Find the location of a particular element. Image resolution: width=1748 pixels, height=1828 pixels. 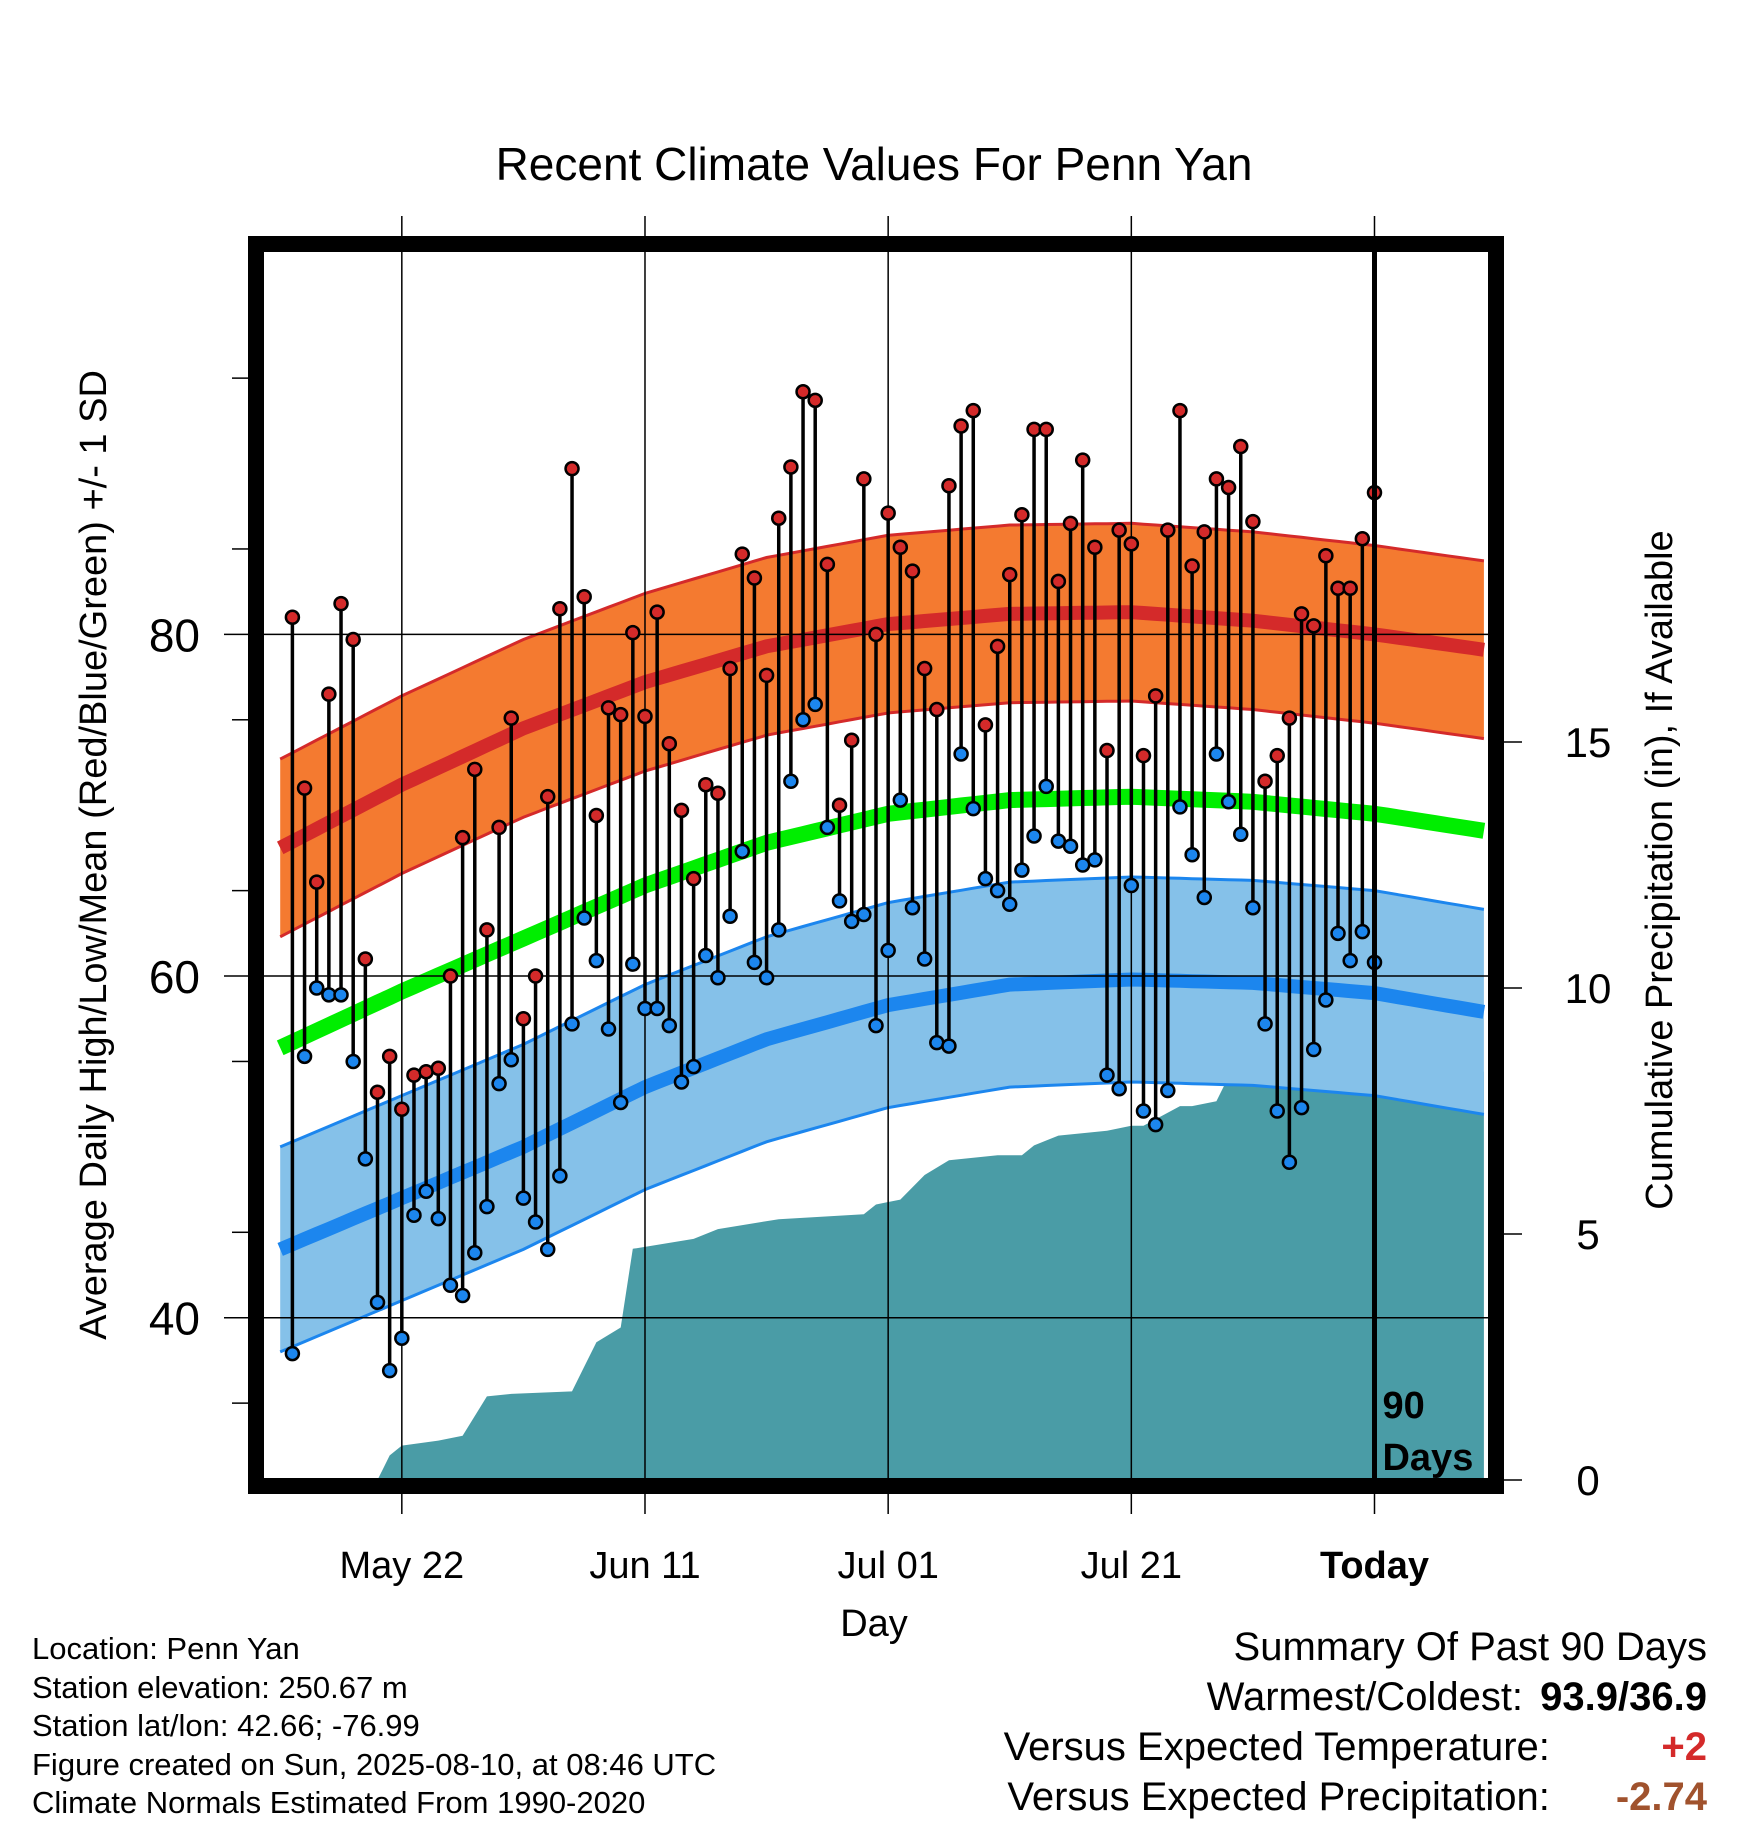

summary-title: Summary Of Past 90 Days is located at coordinates (1470, 1647).